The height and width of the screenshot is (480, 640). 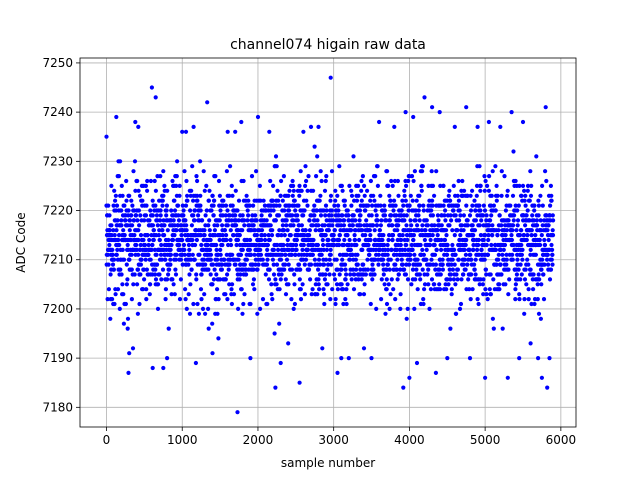 I want to click on data-point-1943, so click(x=400, y=245).